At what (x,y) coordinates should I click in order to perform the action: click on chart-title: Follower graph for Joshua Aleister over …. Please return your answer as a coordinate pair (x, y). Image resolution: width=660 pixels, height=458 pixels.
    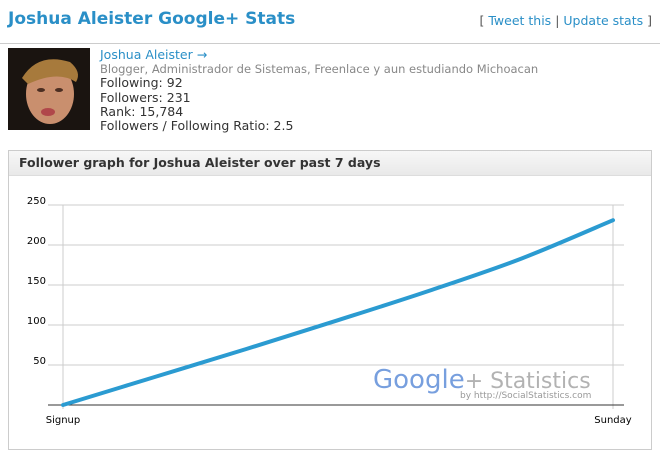
    Looking at the image, I should click on (200, 162).